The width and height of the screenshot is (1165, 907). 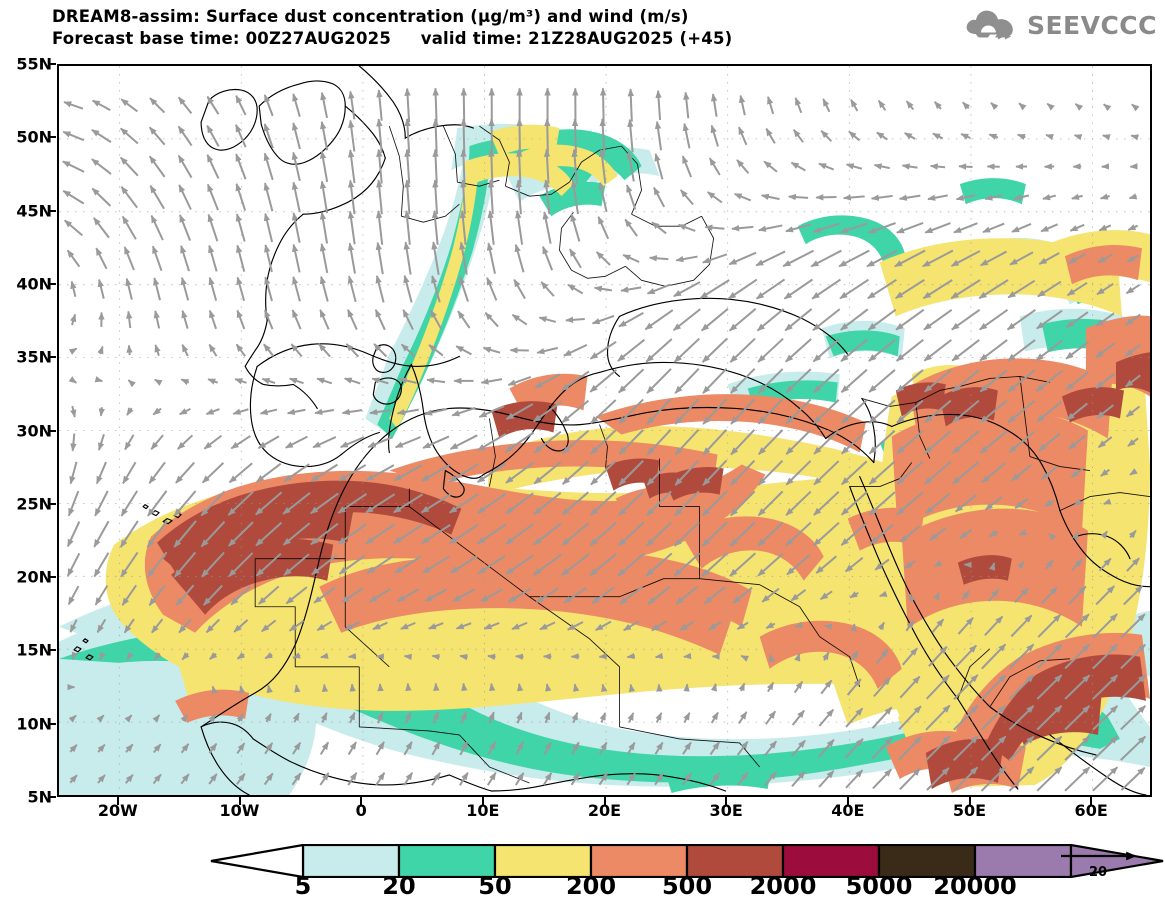 What do you see at coordinates (969, 801) in the screenshot?
I see `x-axis-tick` at bounding box center [969, 801].